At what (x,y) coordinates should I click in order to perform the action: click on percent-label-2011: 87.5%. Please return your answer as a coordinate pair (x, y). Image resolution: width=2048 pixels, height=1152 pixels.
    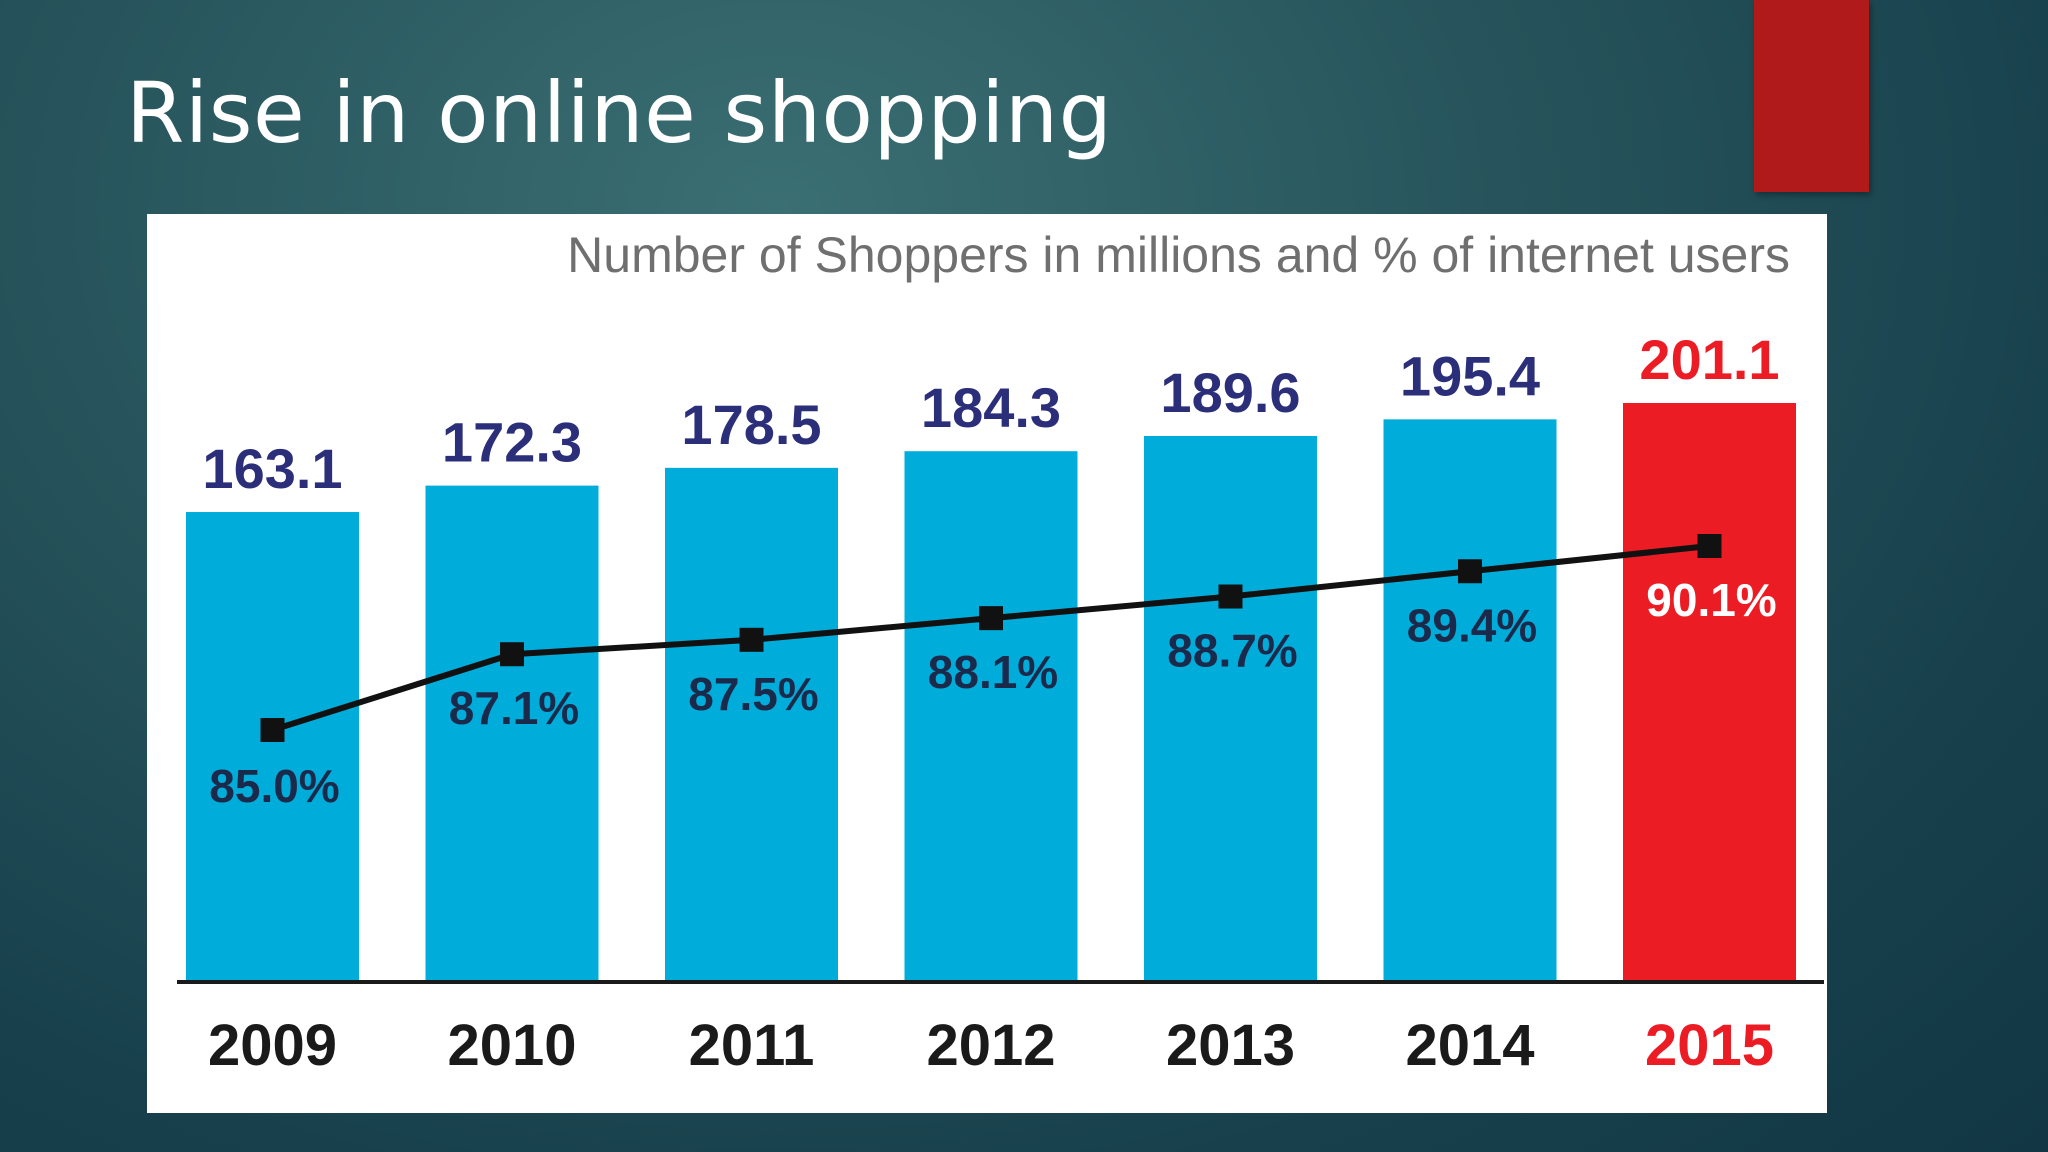
    Looking at the image, I should click on (753, 694).